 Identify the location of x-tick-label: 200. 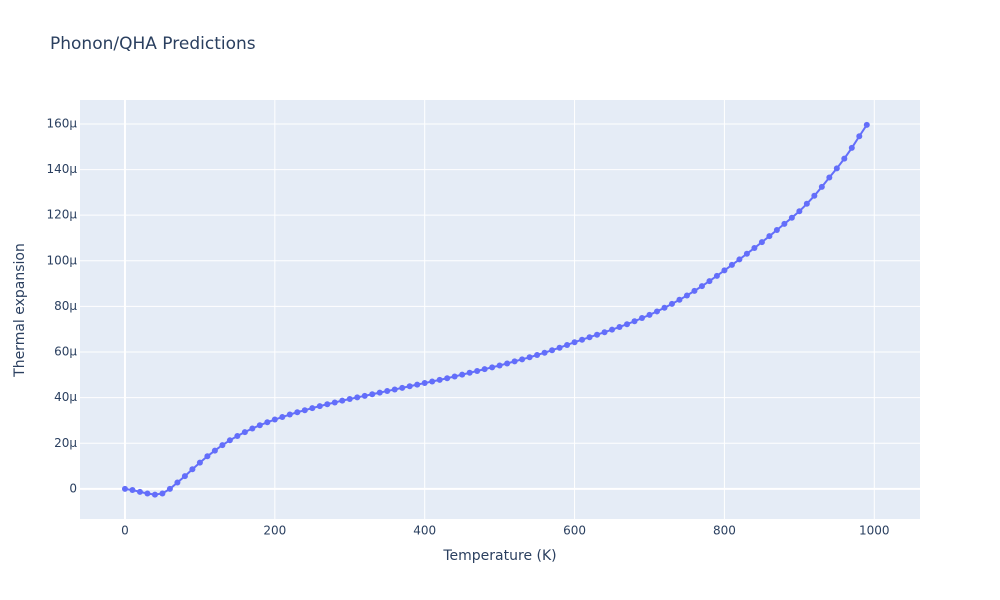
(274, 531).